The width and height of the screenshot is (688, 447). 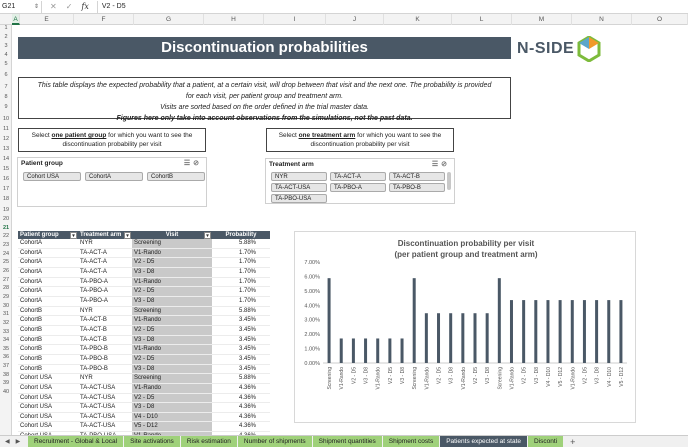 What do you see at coordinates (105, 340) in the screenshot?
I see `cell-treatment-arm: TA-ACT-B` at bounding box center [105, 340].